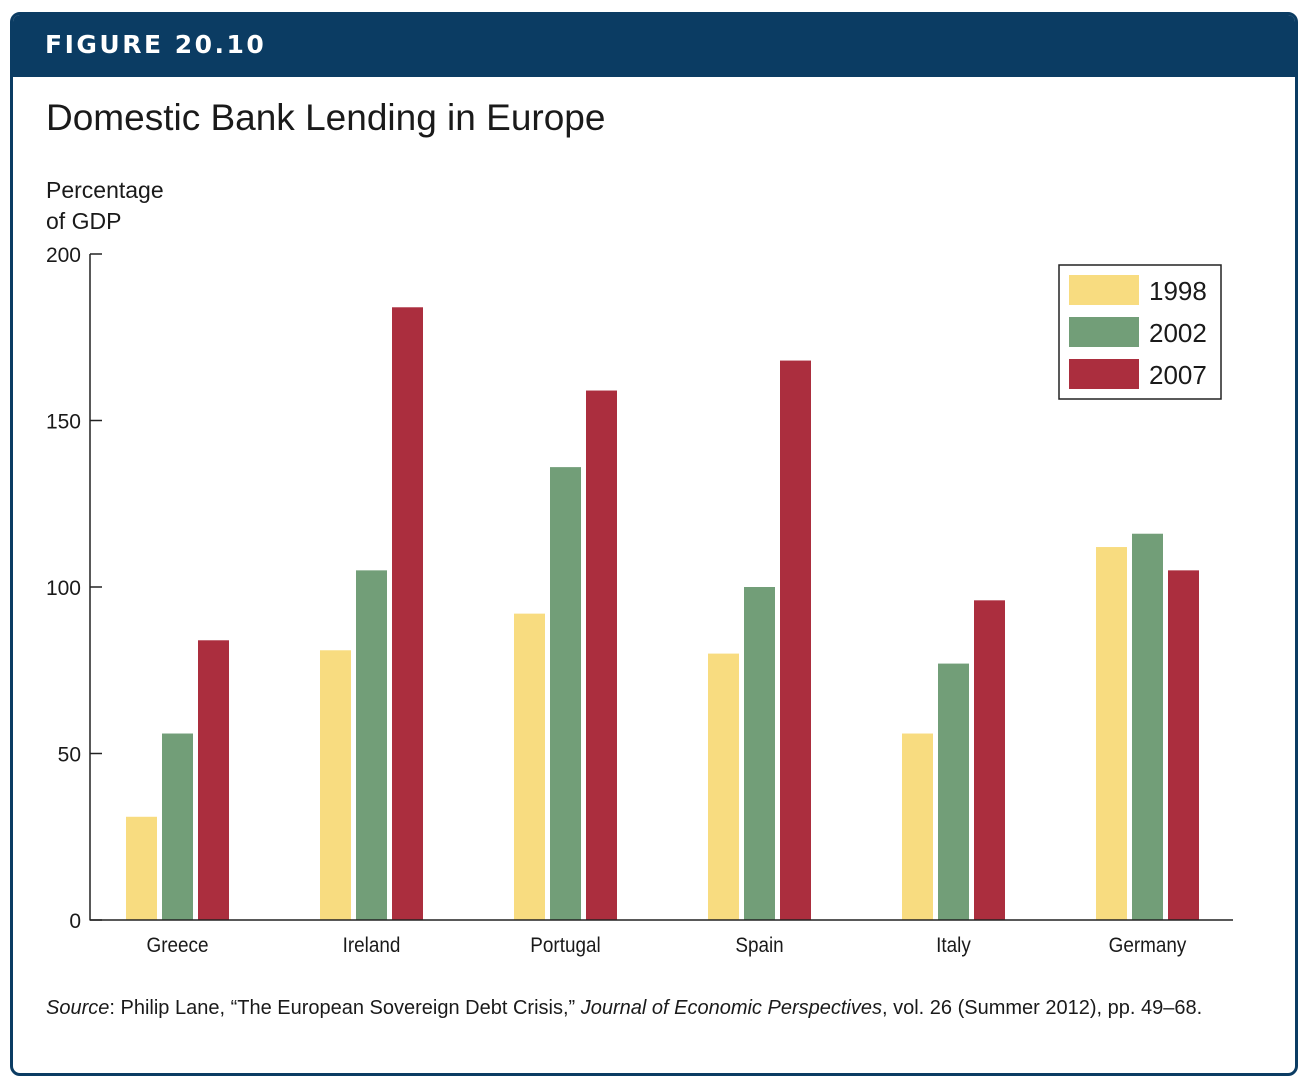 Image resolution: width=1316 pixels, height=1084 pixels. Describe the element at coordinates (141, 868) in the screenshot. I see `bar-1998-greece` at that location.